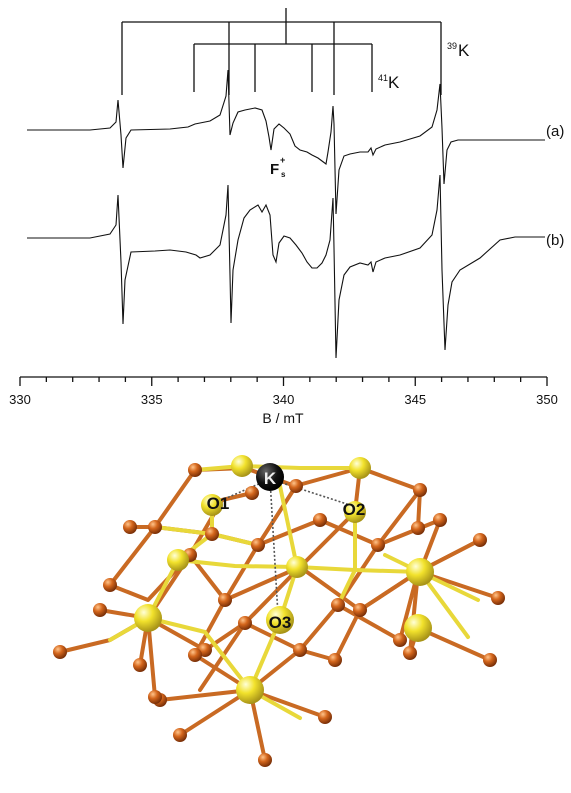 The image size is (571, 793). What do you see at coordinates (20, 399) in the screenshot?
I see `x-tick-label: 330` at bounding box center [20, 399].